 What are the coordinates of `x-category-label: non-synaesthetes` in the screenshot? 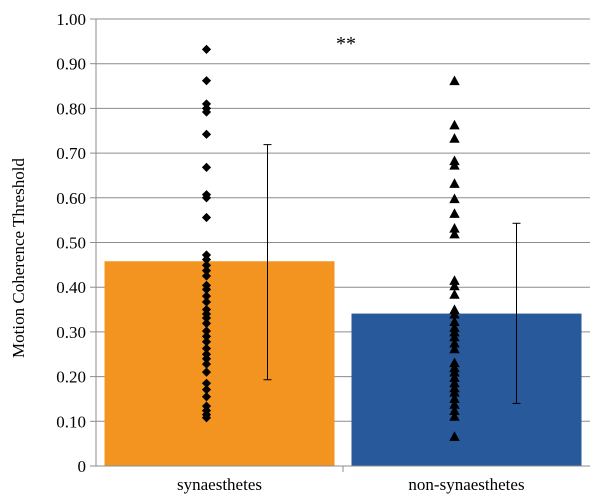 It's located at (466, 484).